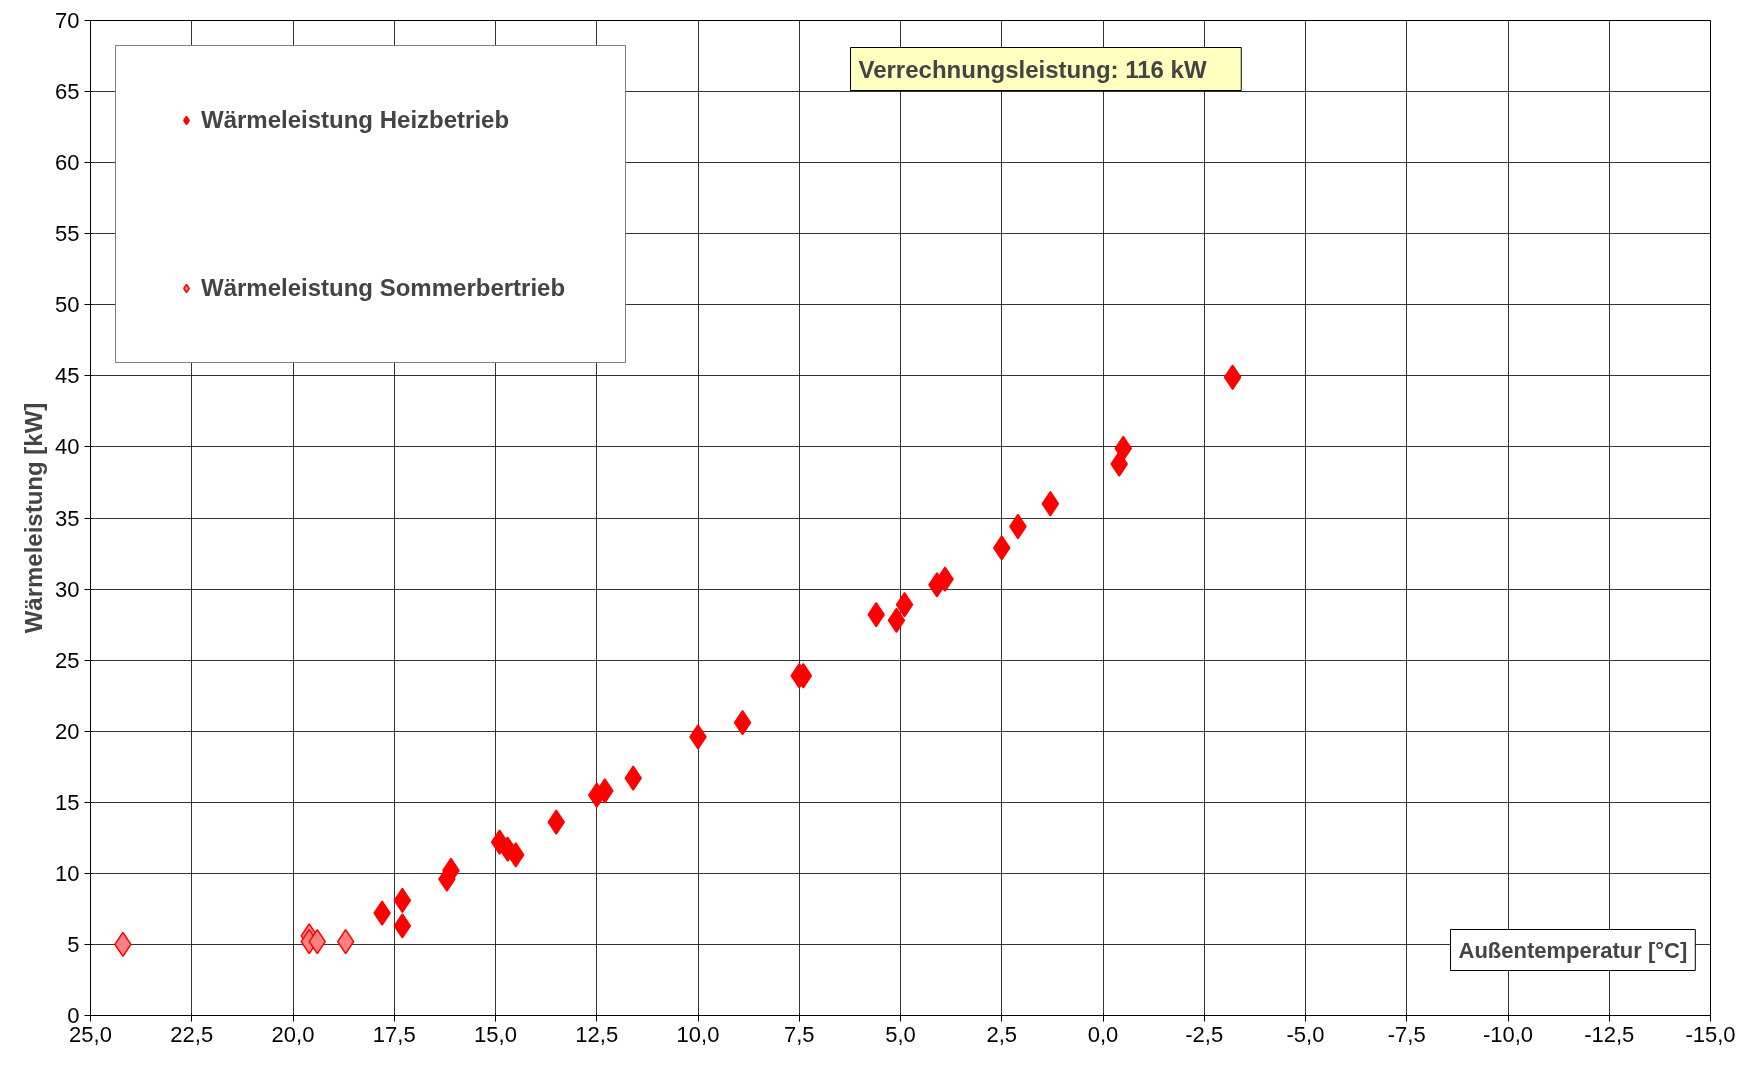 This screenshot has height=1078, width=1764. Describe the element at coordinates (1032, 69) in the screenshot. I see `annotation: Verrechnungsleistung: 116 kW` at that location.